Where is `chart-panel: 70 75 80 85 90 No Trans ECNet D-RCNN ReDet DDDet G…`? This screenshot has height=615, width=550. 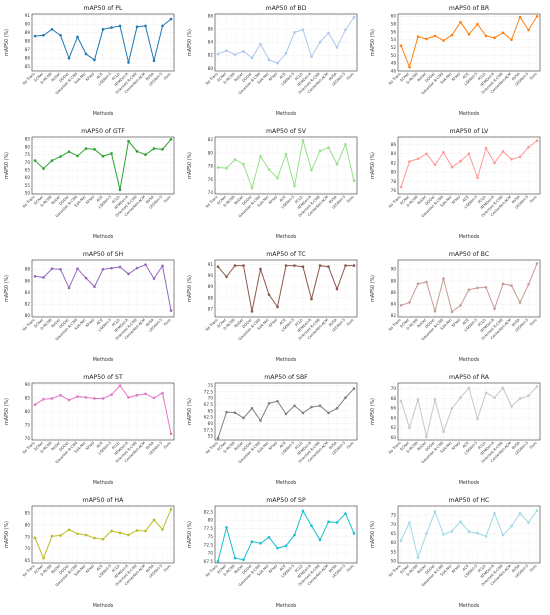
chart-panel: 70 75 80 85 90 No Trans ECNet D-RCNN ReDet DDDet G… is located at coordinates (91, 430).